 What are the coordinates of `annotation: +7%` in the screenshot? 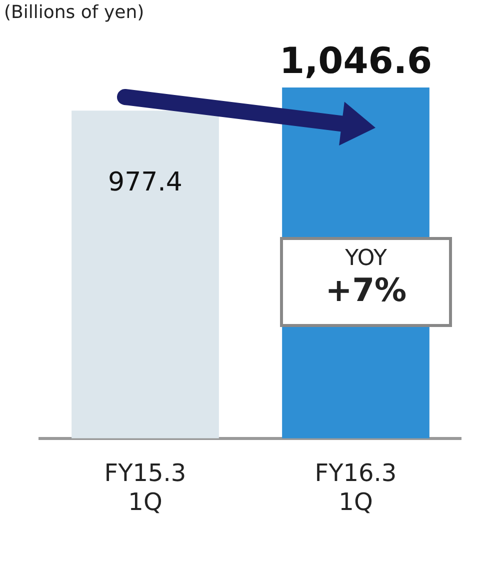 It's located at (366, 290).